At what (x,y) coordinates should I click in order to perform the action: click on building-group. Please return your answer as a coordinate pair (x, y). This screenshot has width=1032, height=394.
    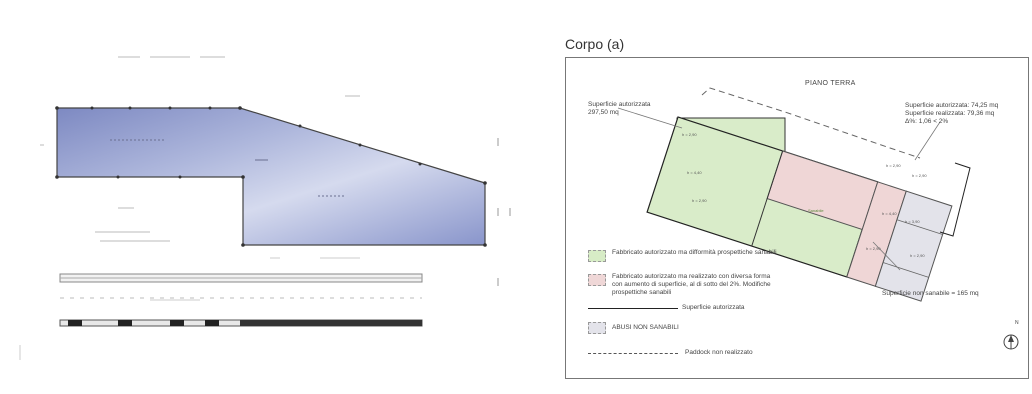
    Looking at the image, I should click on (799, 209).